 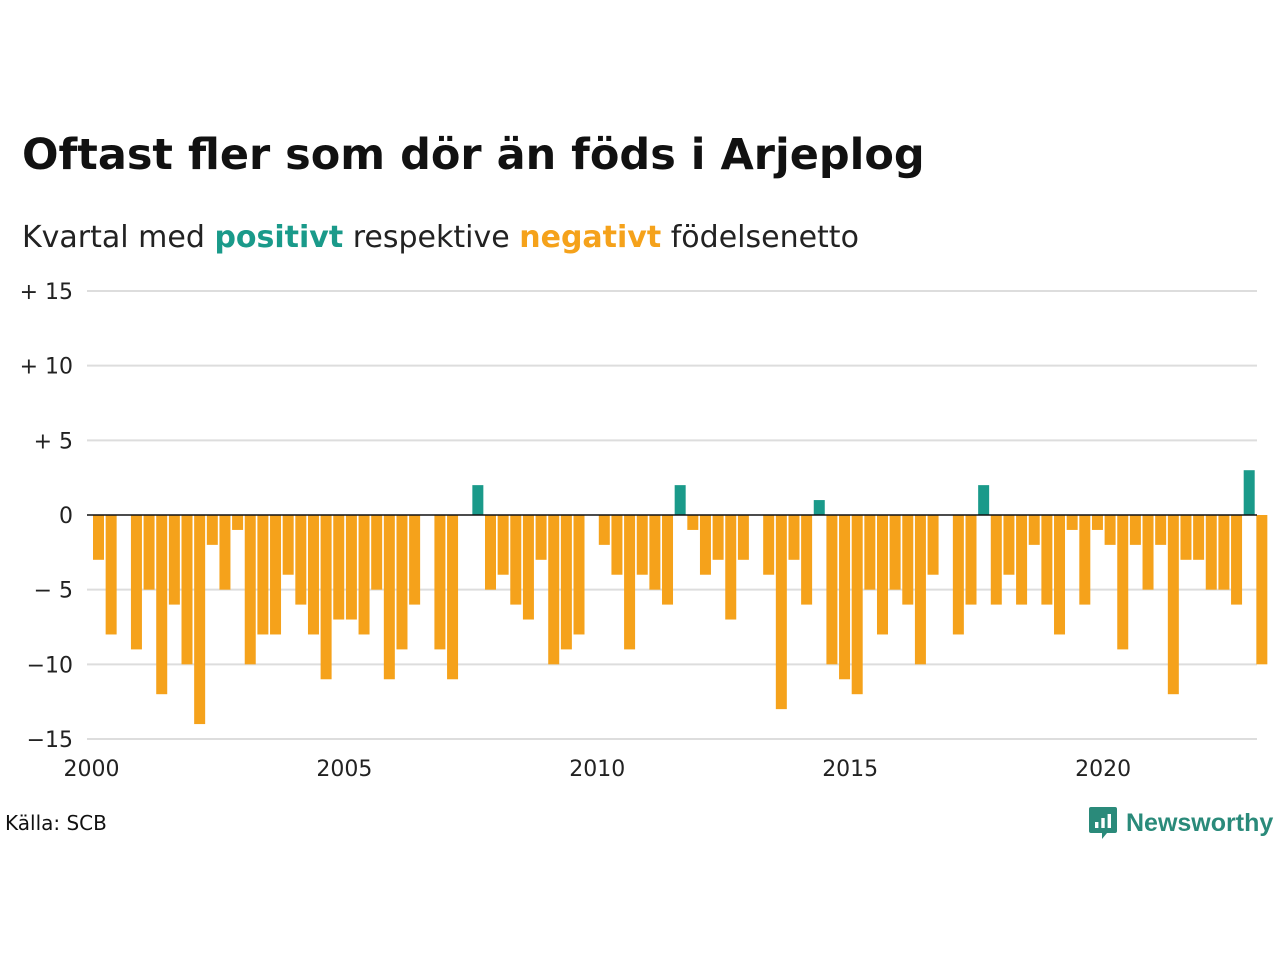 I want to click on brand-logo: Newsworthy, so click(x=1180, y=823).